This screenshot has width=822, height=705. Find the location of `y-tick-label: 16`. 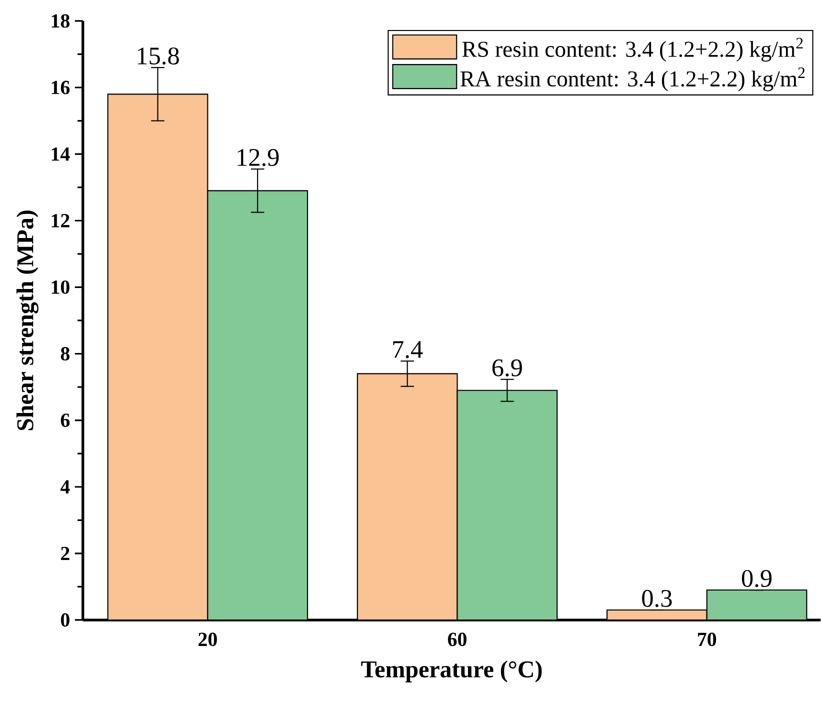

y-tick-label: 16 is located at coordinates (61, 87).